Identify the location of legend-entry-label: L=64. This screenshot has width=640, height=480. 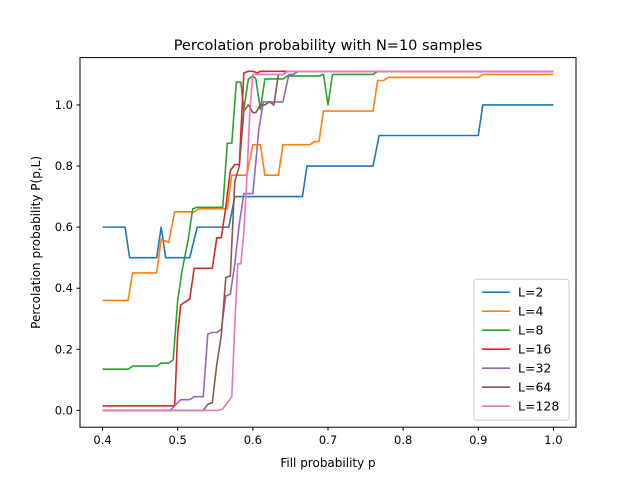
(534, 387).